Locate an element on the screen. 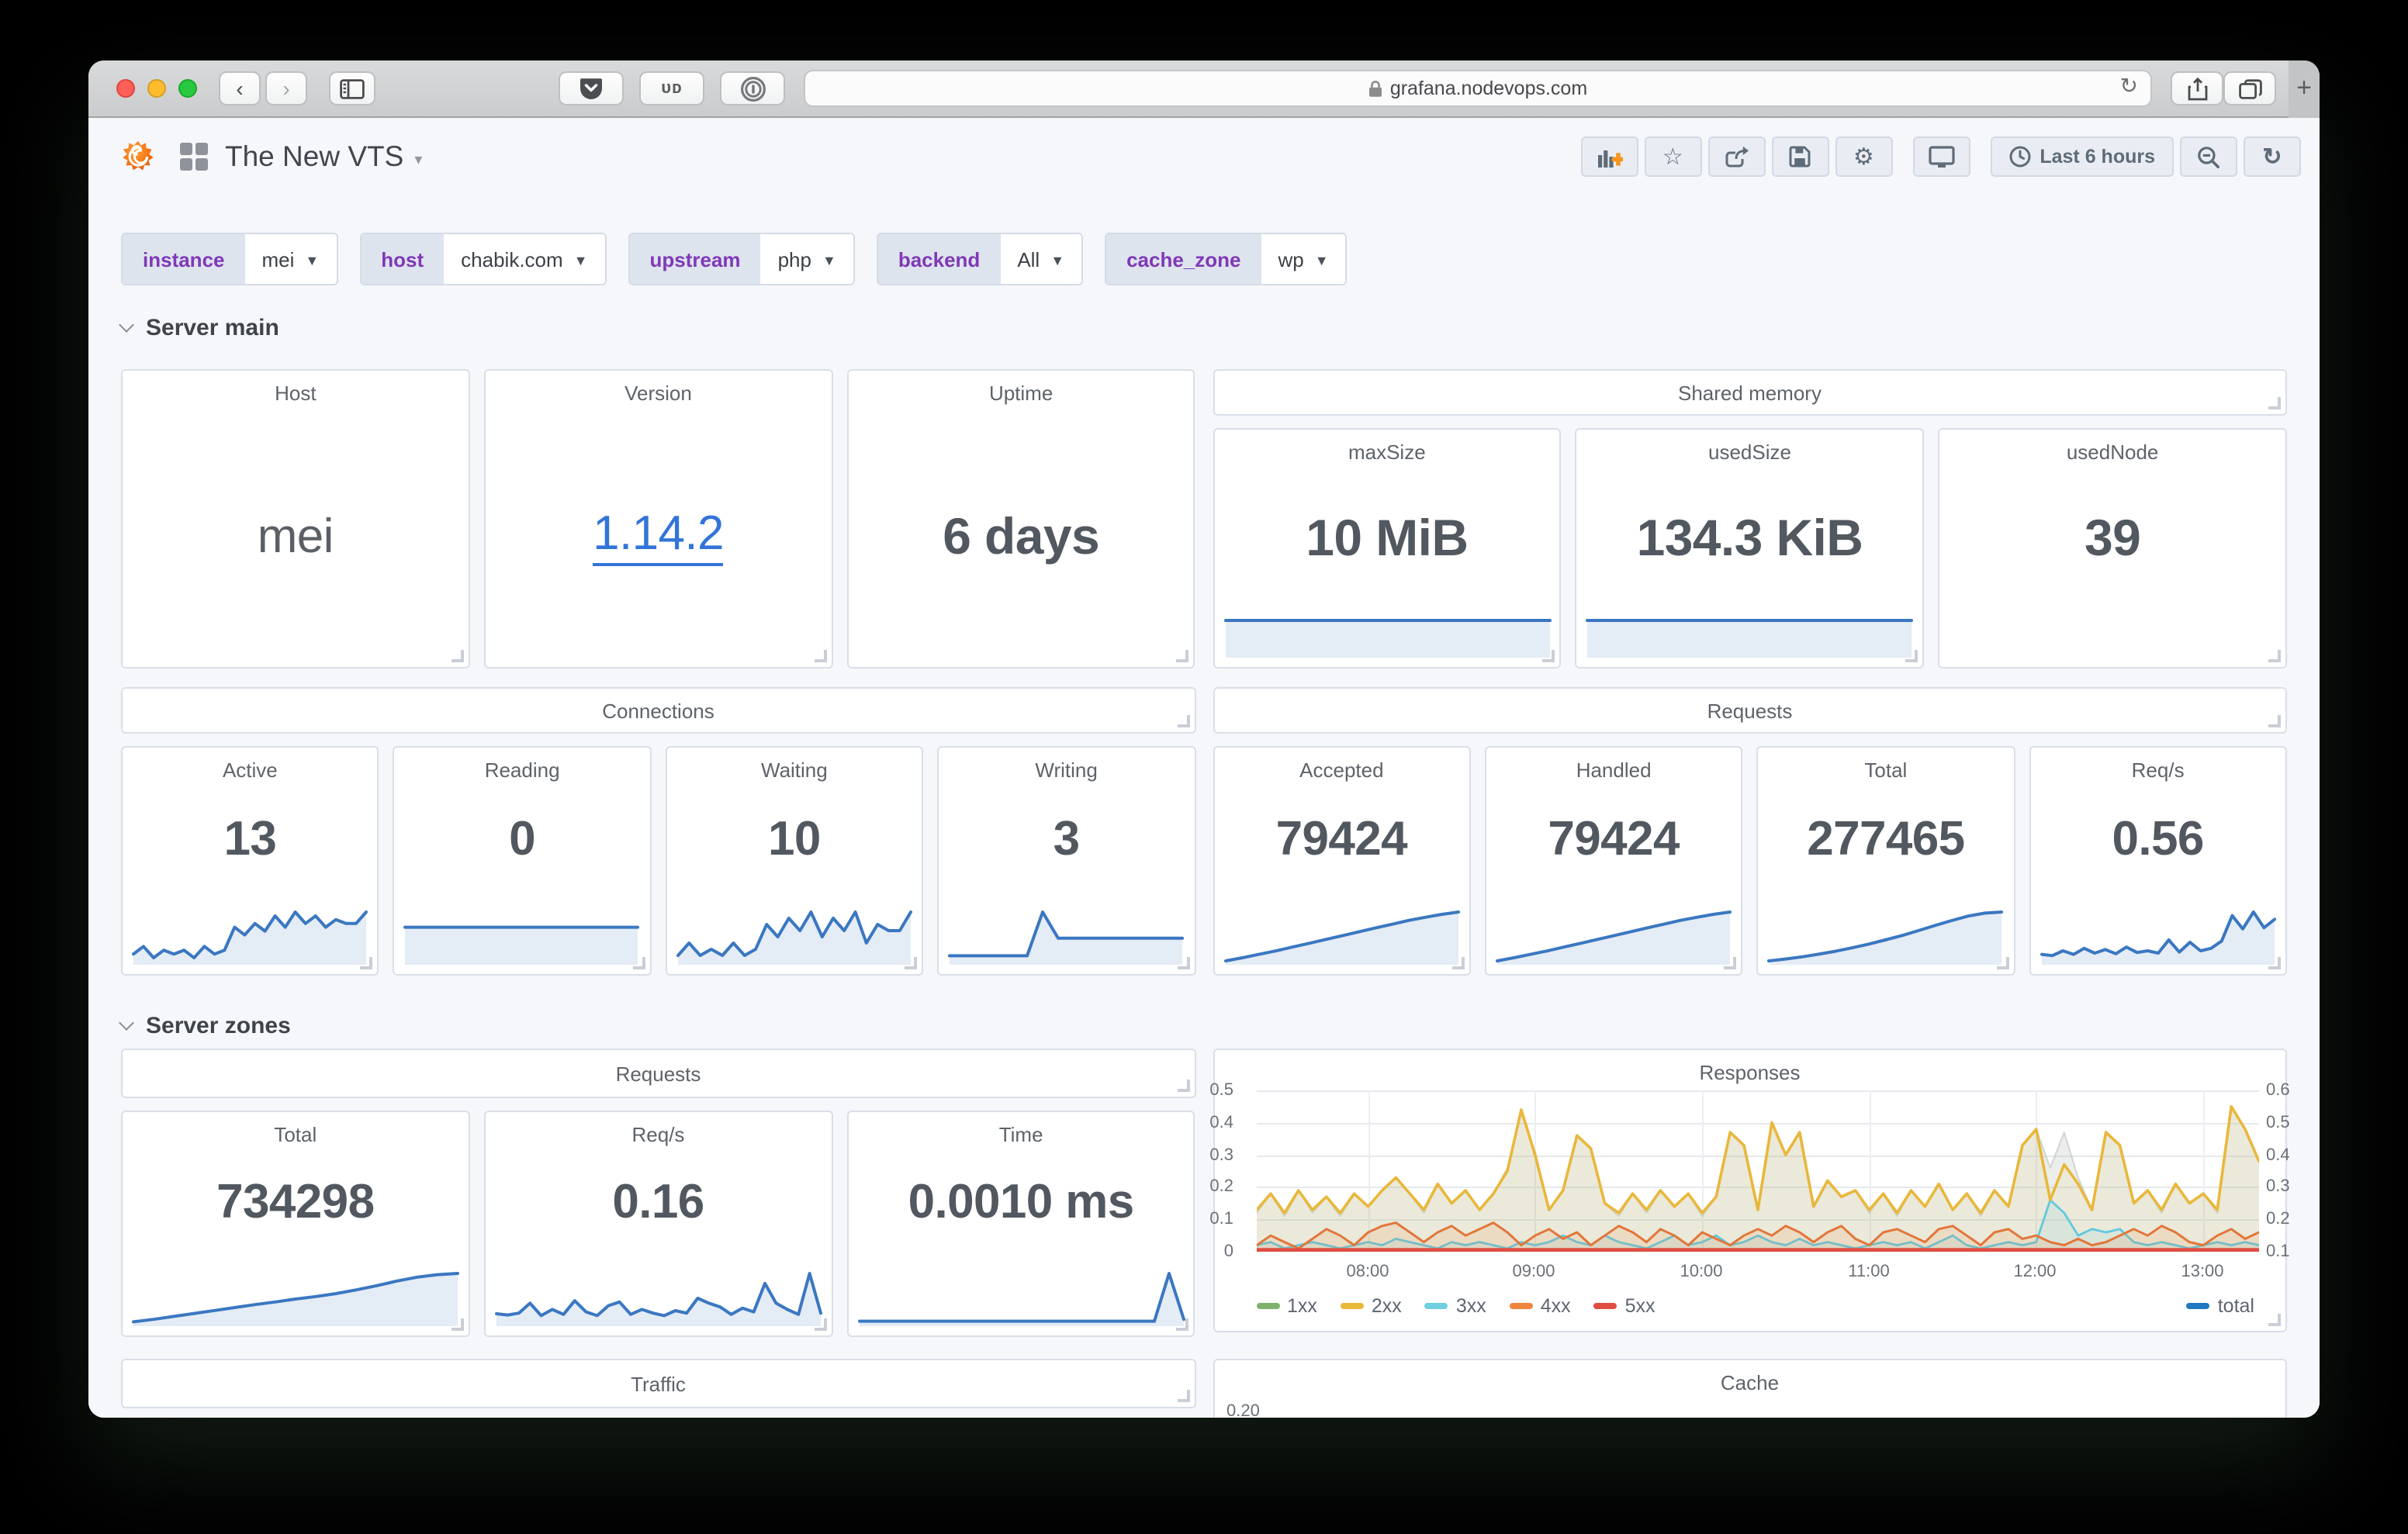  tv-mode-button is located at coordinates (1941, 156).